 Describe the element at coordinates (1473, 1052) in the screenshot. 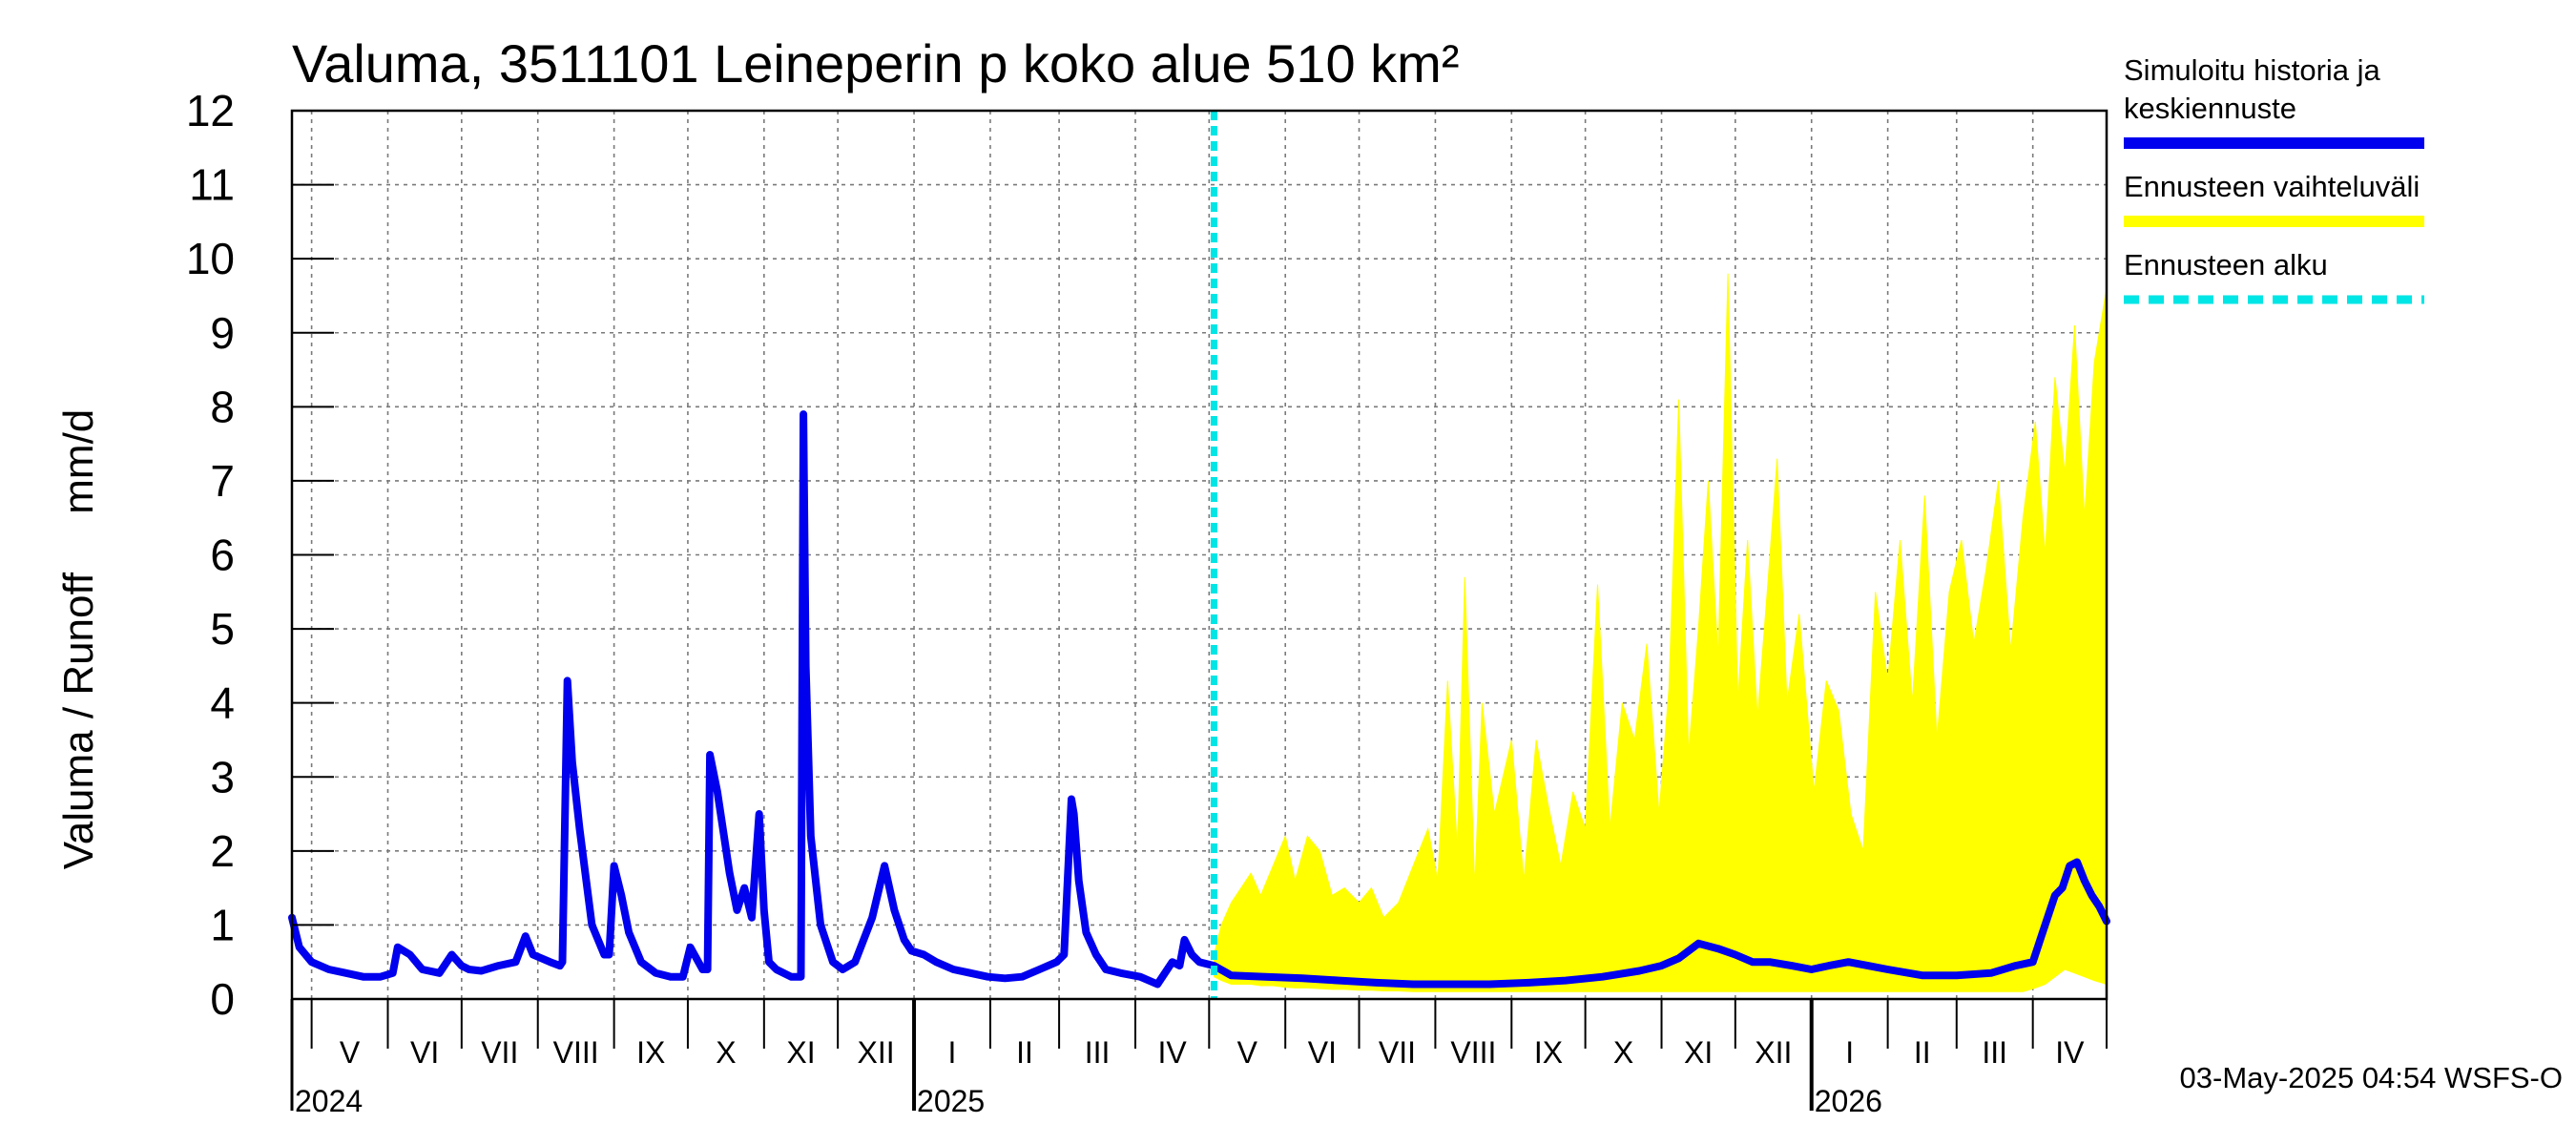

I see `month-label-15: VIII` at that location.